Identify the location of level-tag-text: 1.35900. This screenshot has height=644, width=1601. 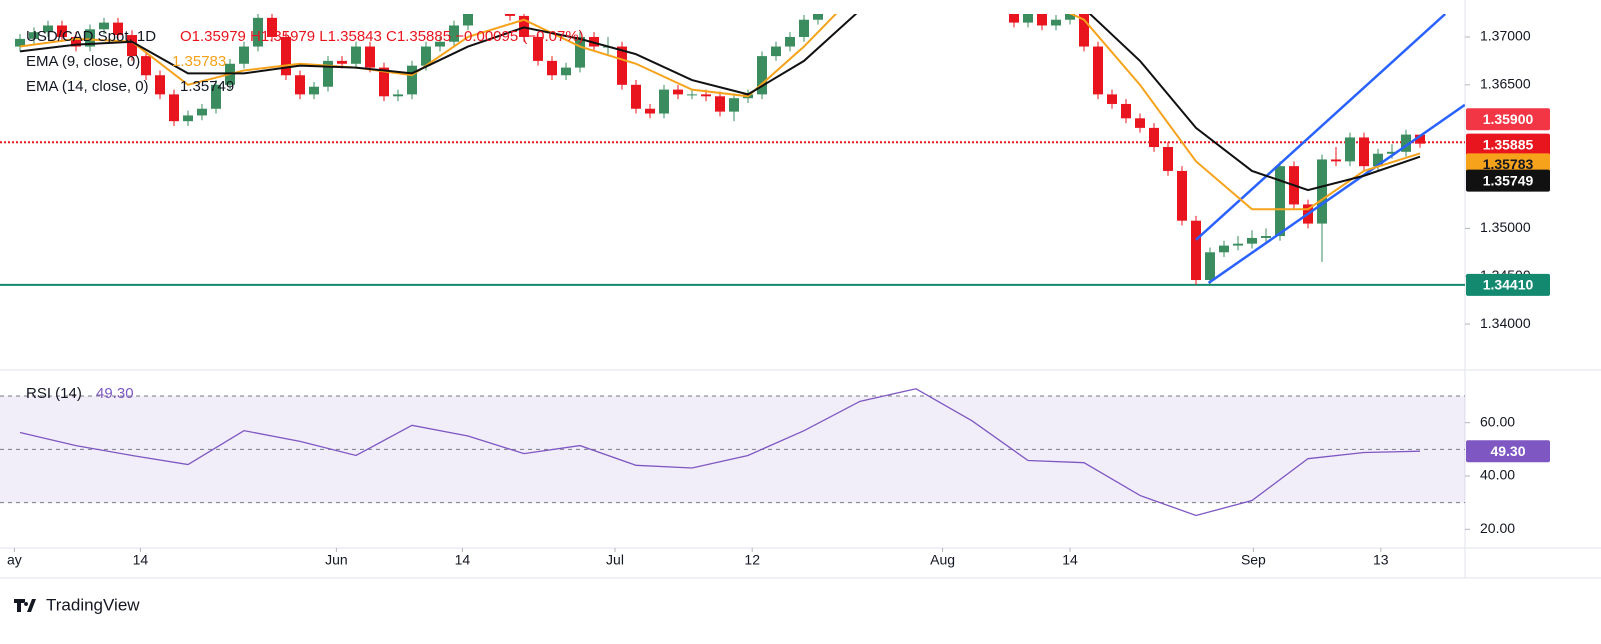
(1508, 119).